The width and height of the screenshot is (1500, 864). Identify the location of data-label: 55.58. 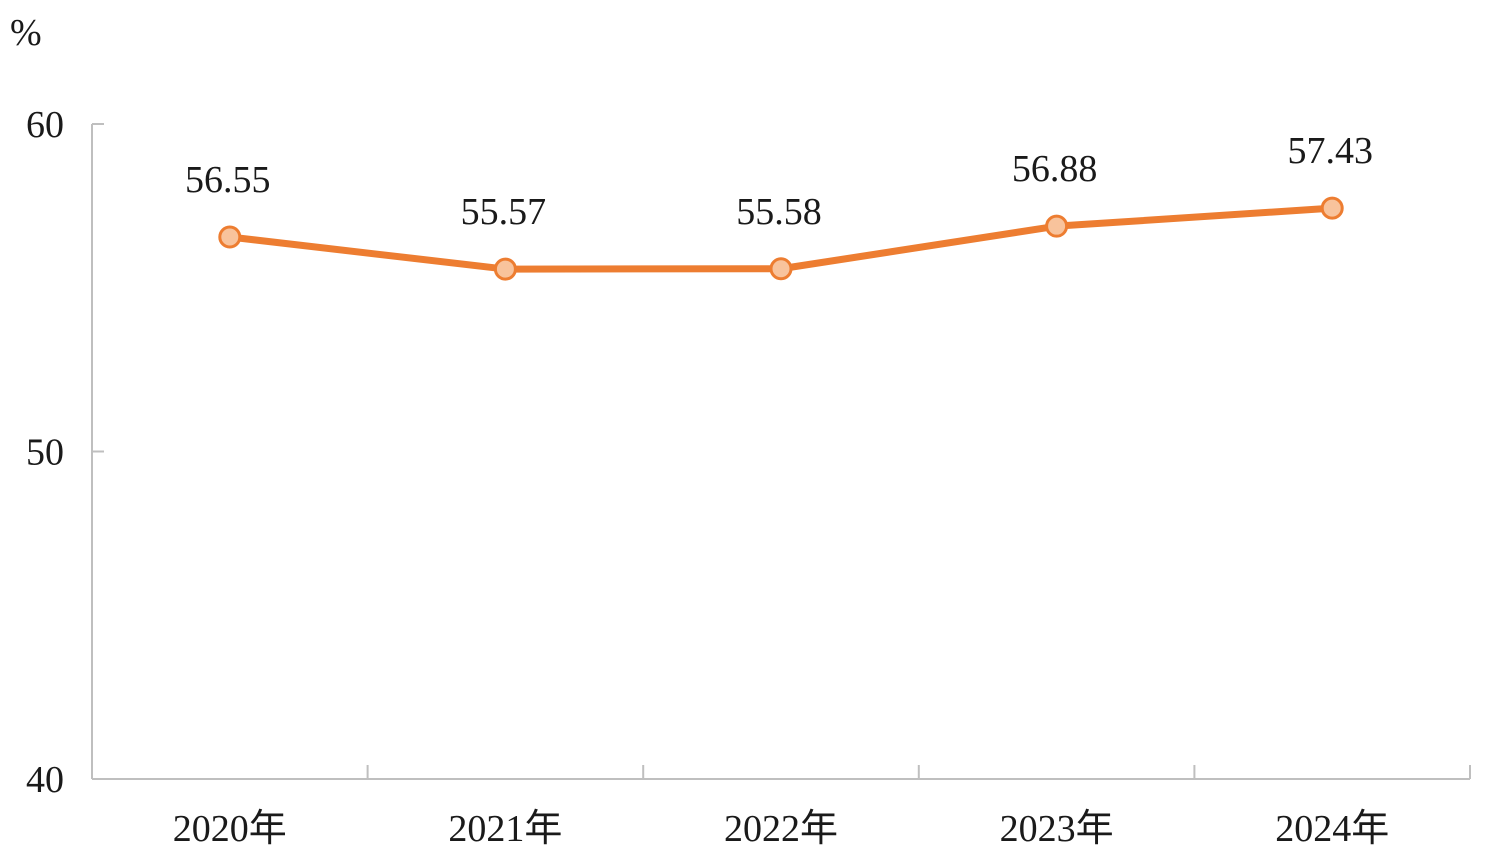
(779, 212).